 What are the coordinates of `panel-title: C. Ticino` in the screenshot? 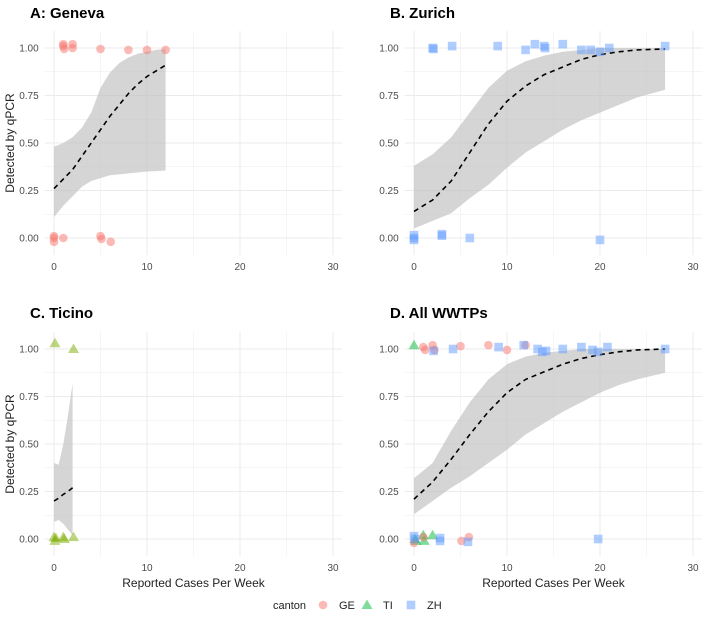 It's located at (61, 313).